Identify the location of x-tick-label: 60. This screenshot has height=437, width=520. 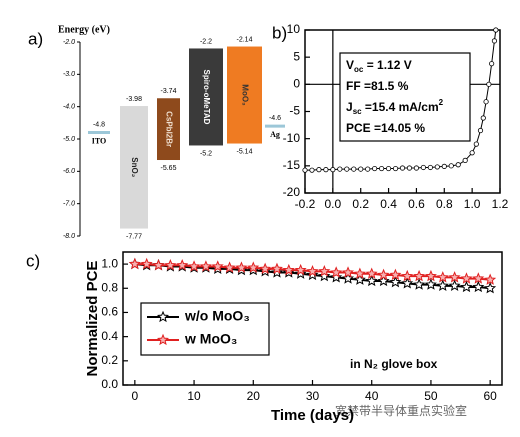
(490, 396).